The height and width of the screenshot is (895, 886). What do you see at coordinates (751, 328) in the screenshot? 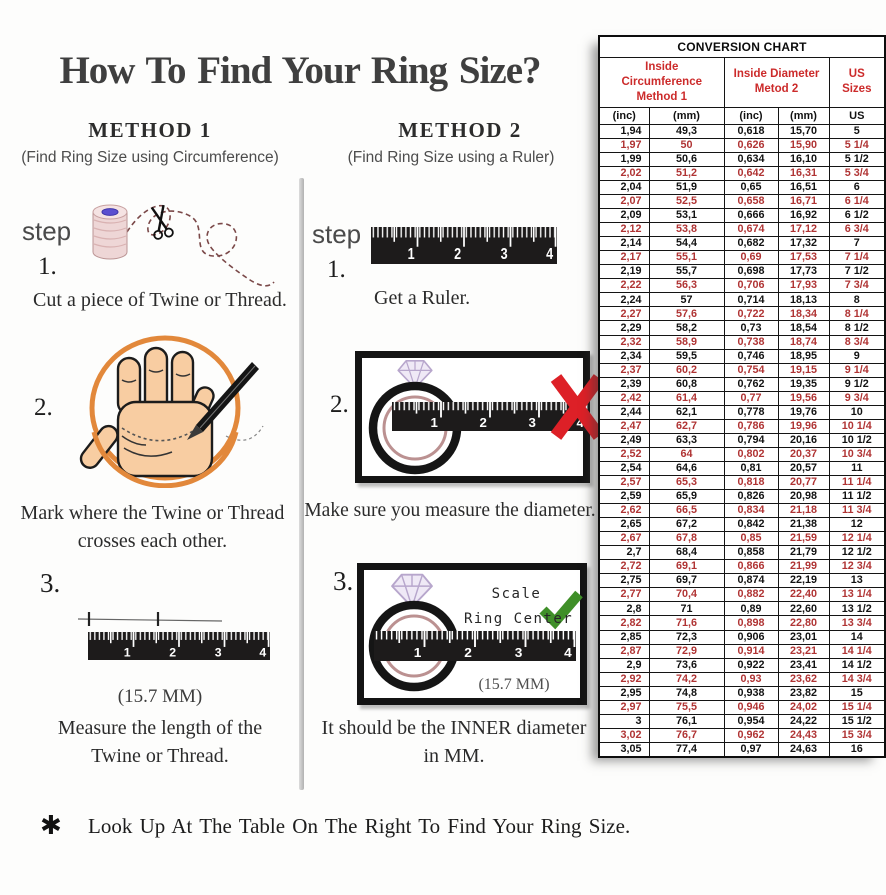
I see `table-cell: 0,73` at bounding box center [751, 328].